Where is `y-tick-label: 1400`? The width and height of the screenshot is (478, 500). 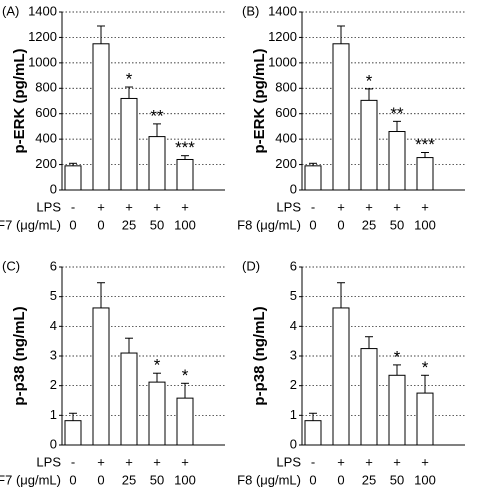 y-tick-label: 1400 is located at coordinates (282, 10).